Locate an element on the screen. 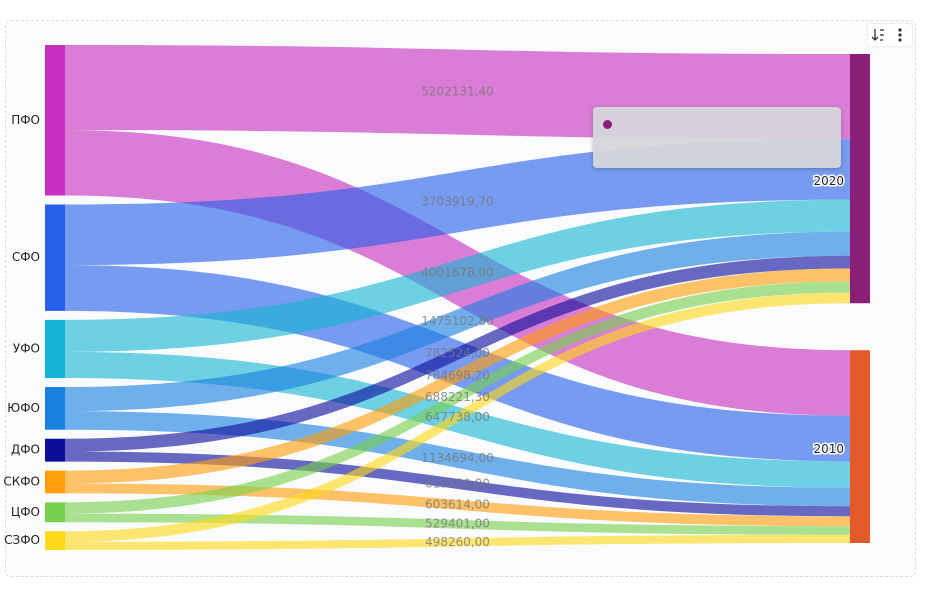 Image resolution: width=930 pixels, height=589 pixels. toolbar-icons is located at coordinates (886, 35).